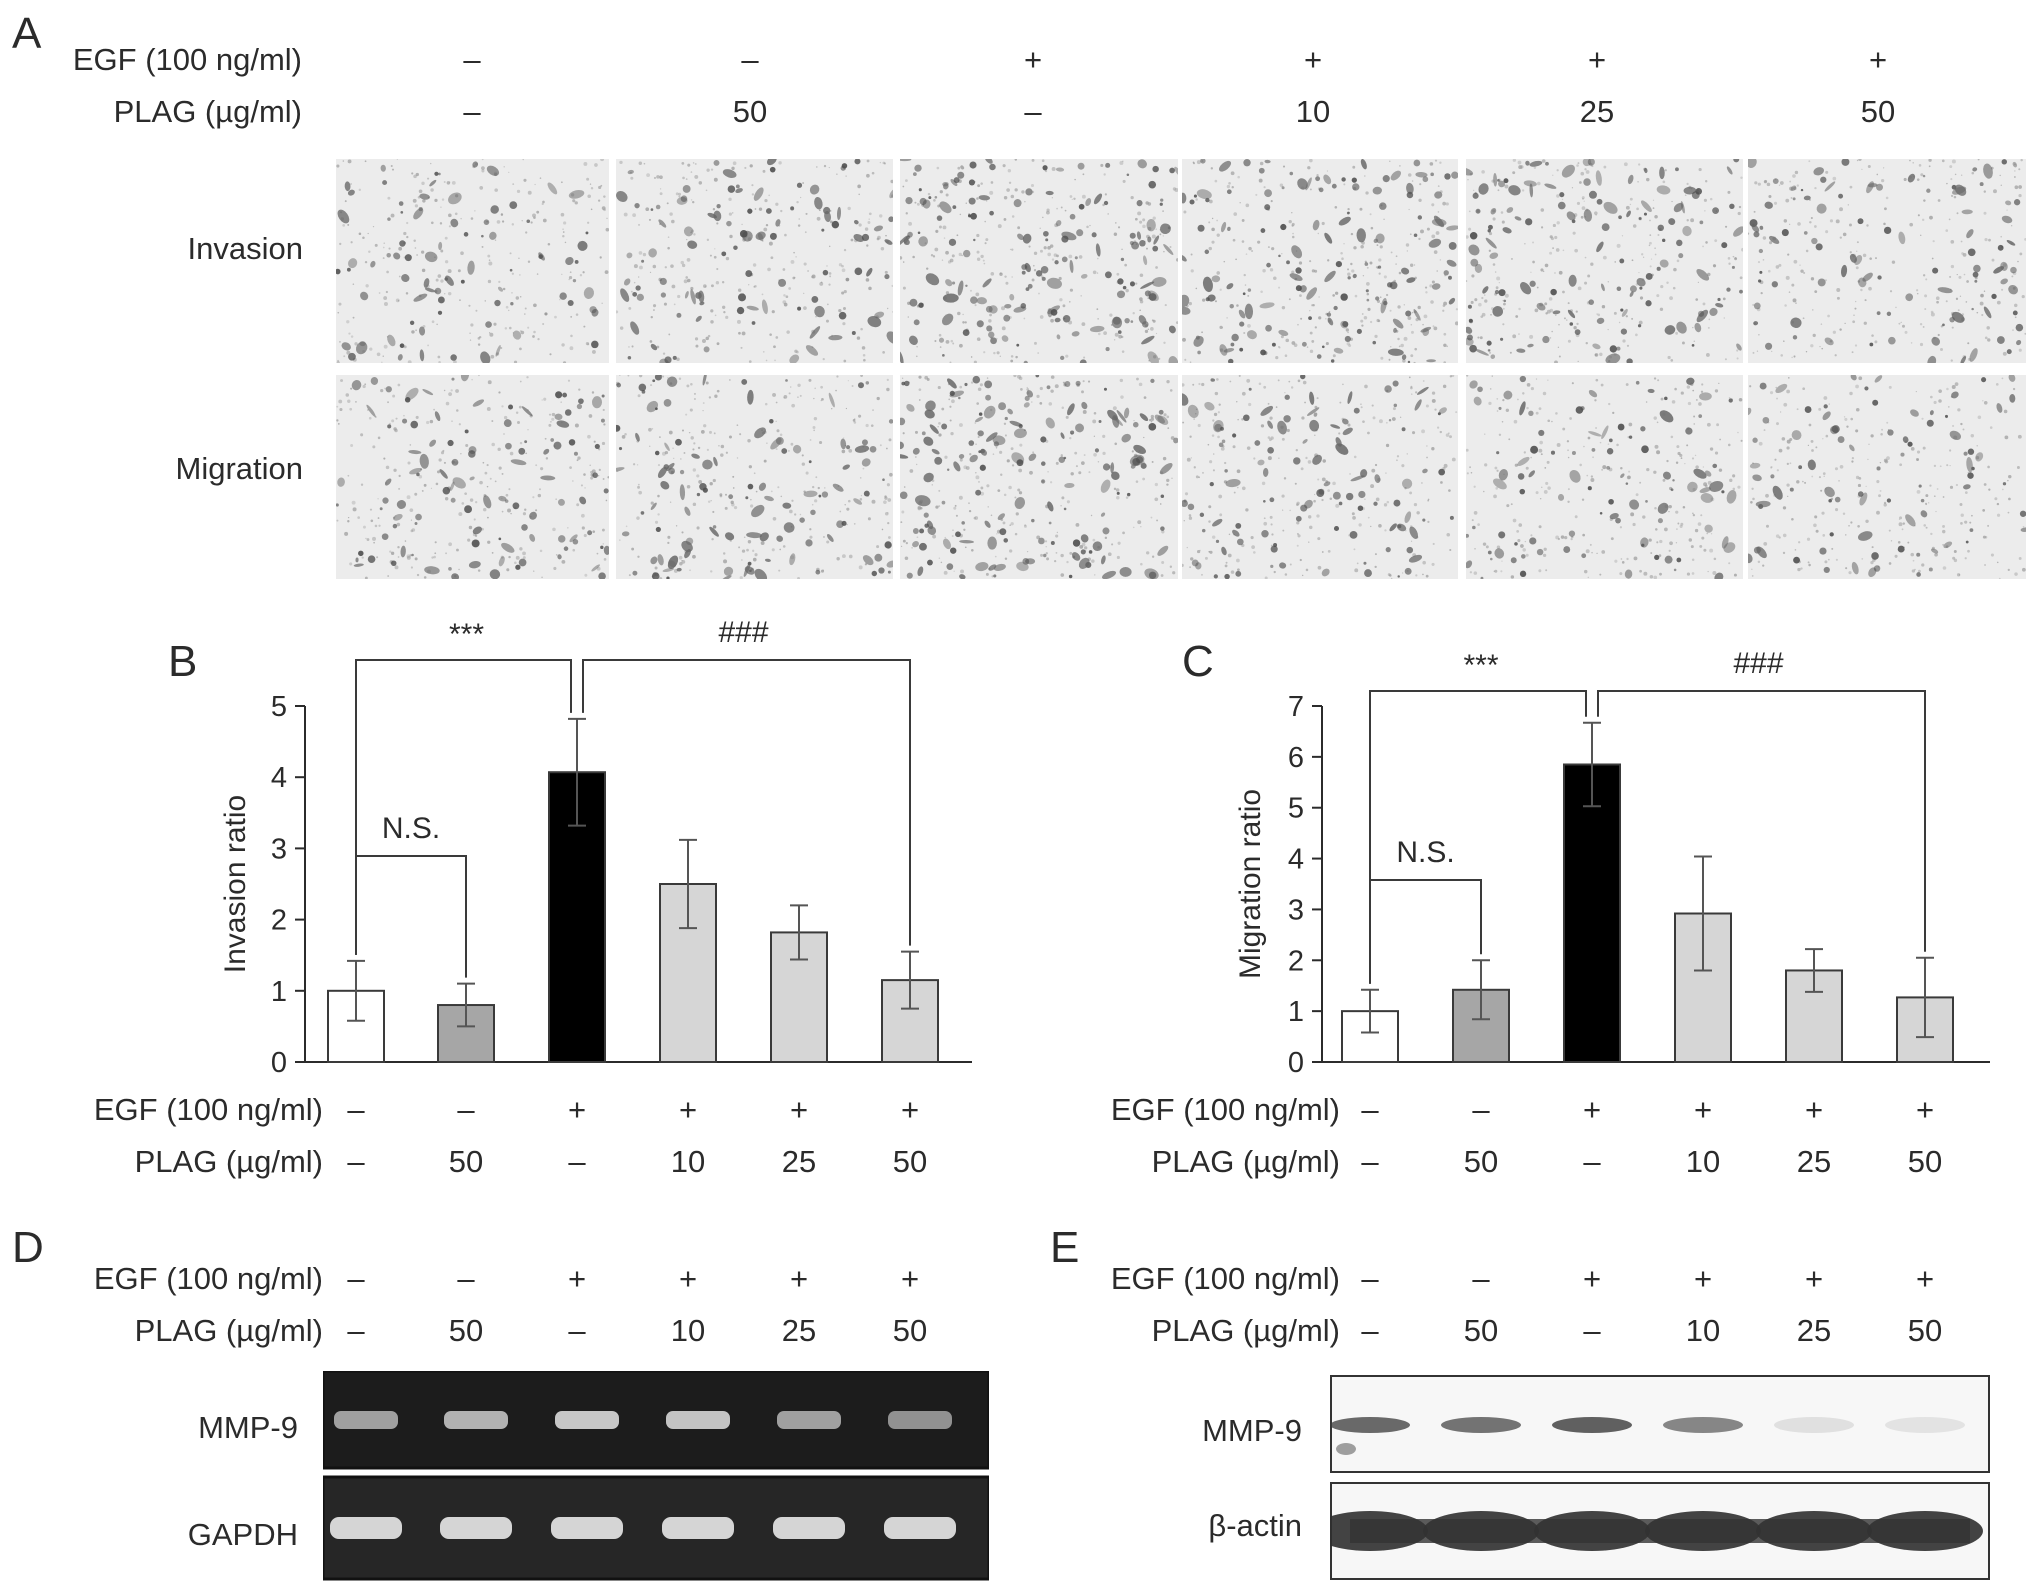 Image resolution: width=2032 pixels, height=1589 pixels. What do you see at coordinates (1425, 852) in the screenshot?
I see `significance-ns: N.S.` at bounding box center [1425, 852].